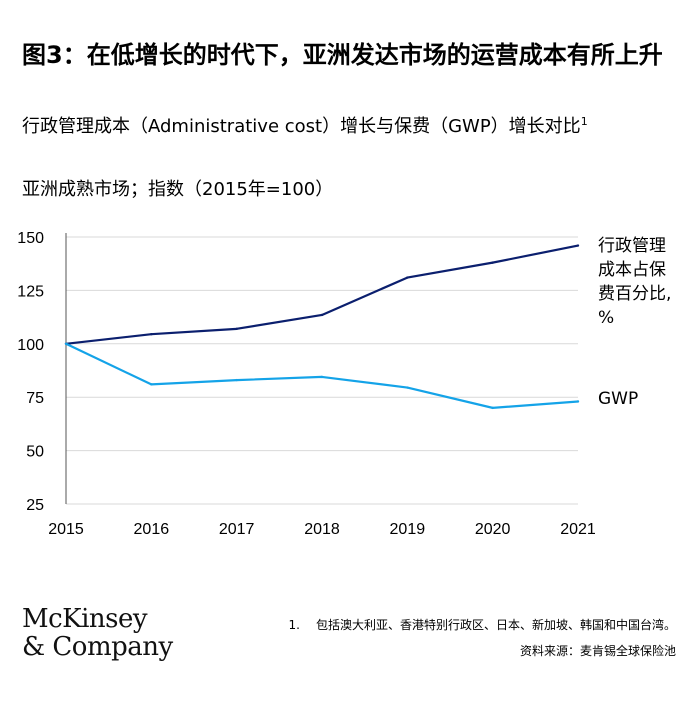 The height and width of the screenshot is (702, 700). Describe the element at coordinates (495, 625) in the screenshot. I see `footnote-text: 包括澳大利亚、香港特别行政区、日本、新加坡、韩国和中国台湾。` at that location.